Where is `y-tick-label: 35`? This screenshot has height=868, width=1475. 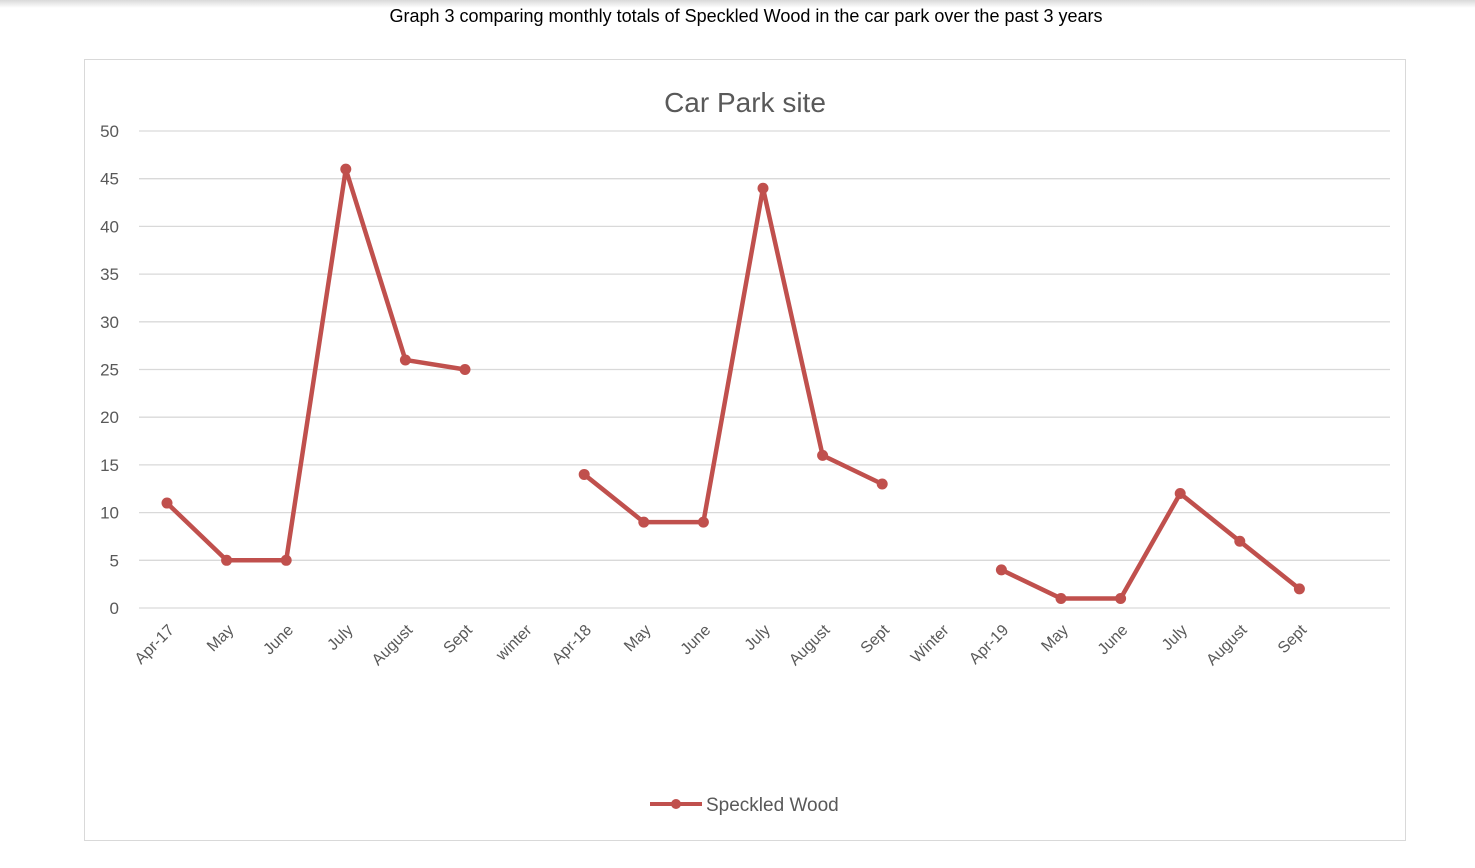 y-tick-label: 35 is located at coordinates (109, 274).